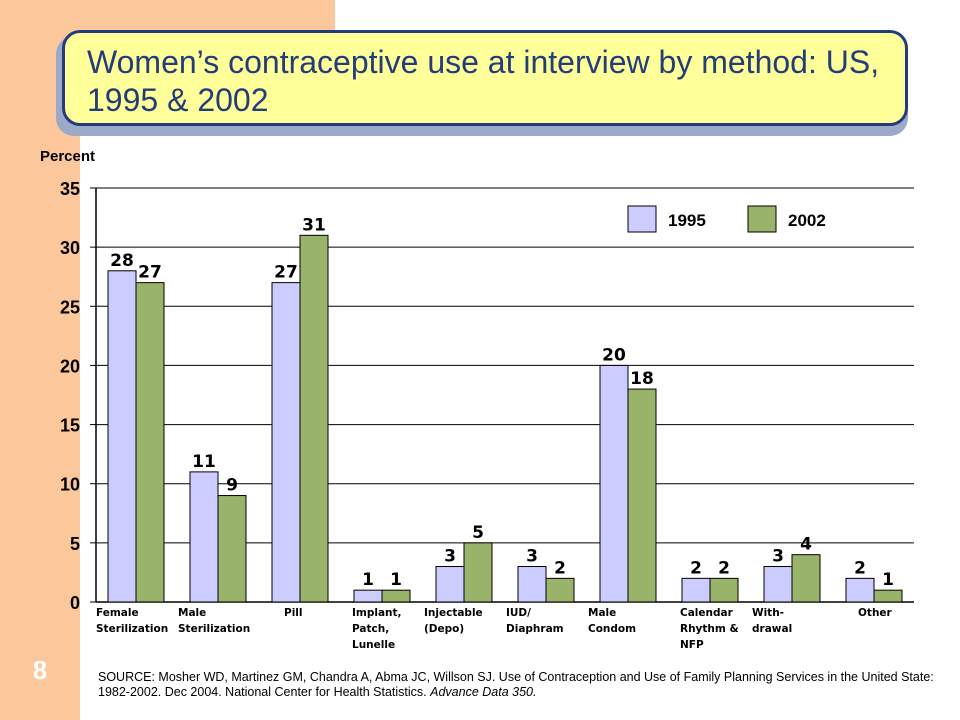  Describe the element at coordinates (642, 379) in the screenshot. I see `data-label: 18` at that location.